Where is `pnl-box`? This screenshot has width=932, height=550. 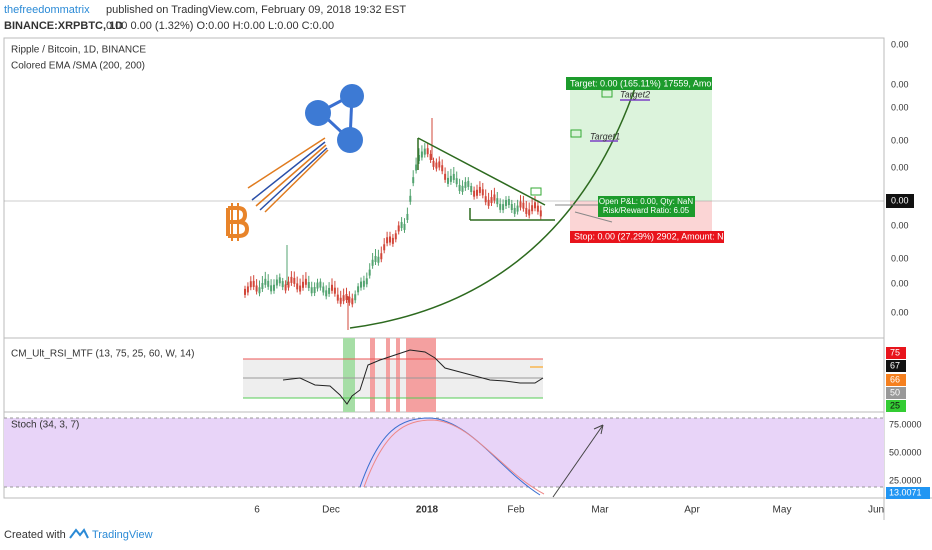
pnl-box is located at coordinates (646, 206).